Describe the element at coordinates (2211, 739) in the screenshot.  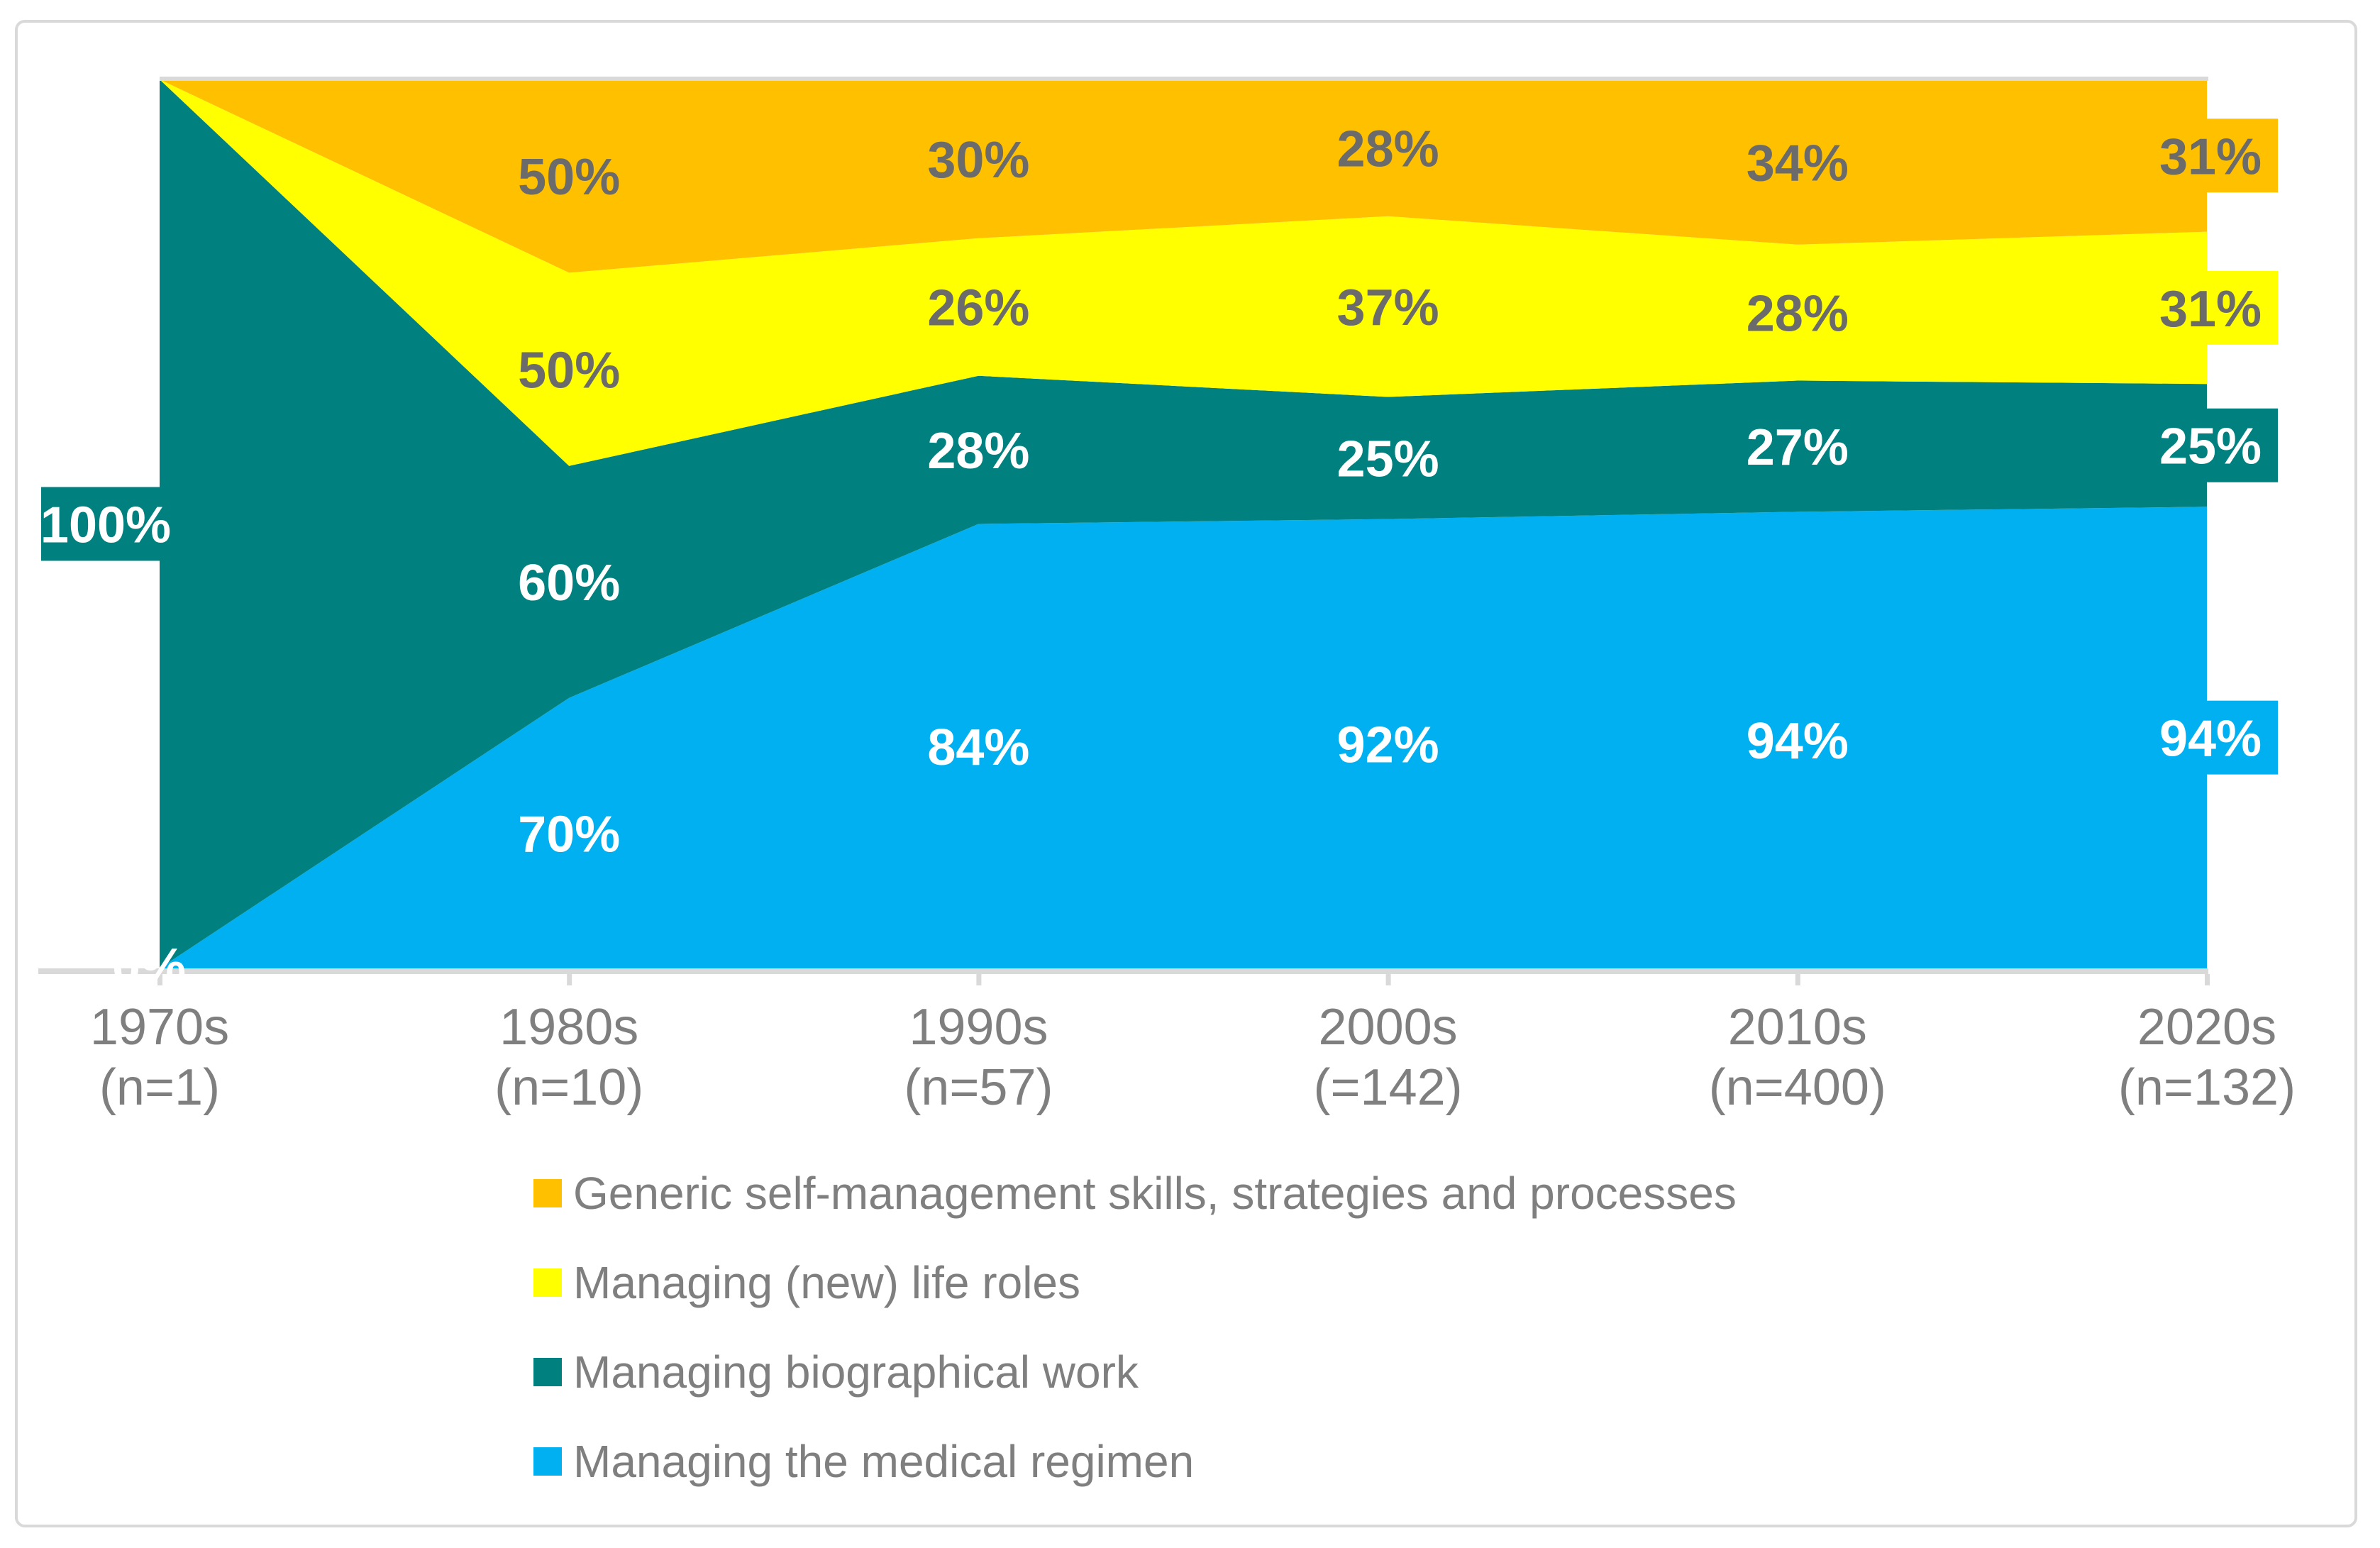
I see `data-label-last-94%: 94%` at that location.